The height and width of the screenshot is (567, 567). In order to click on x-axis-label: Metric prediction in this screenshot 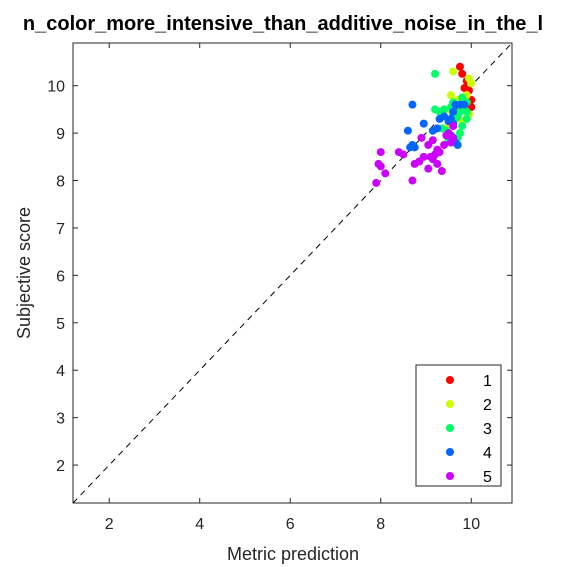, I will do `click(293, 554)`.